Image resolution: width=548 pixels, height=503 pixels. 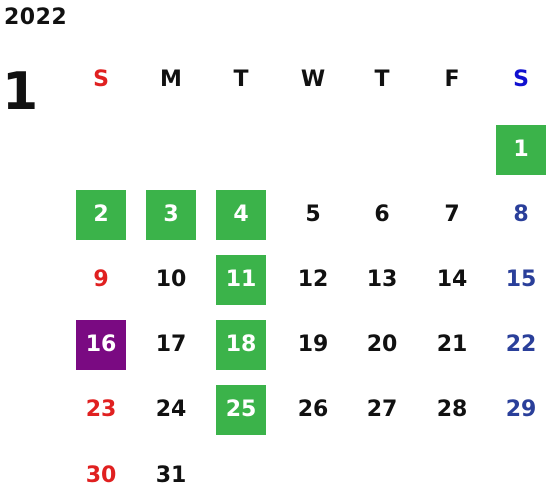 What do you see at coordinates (171, 475) in the screenshot?
I see `day-cell-31: 31` at bounding box center [171, 475].